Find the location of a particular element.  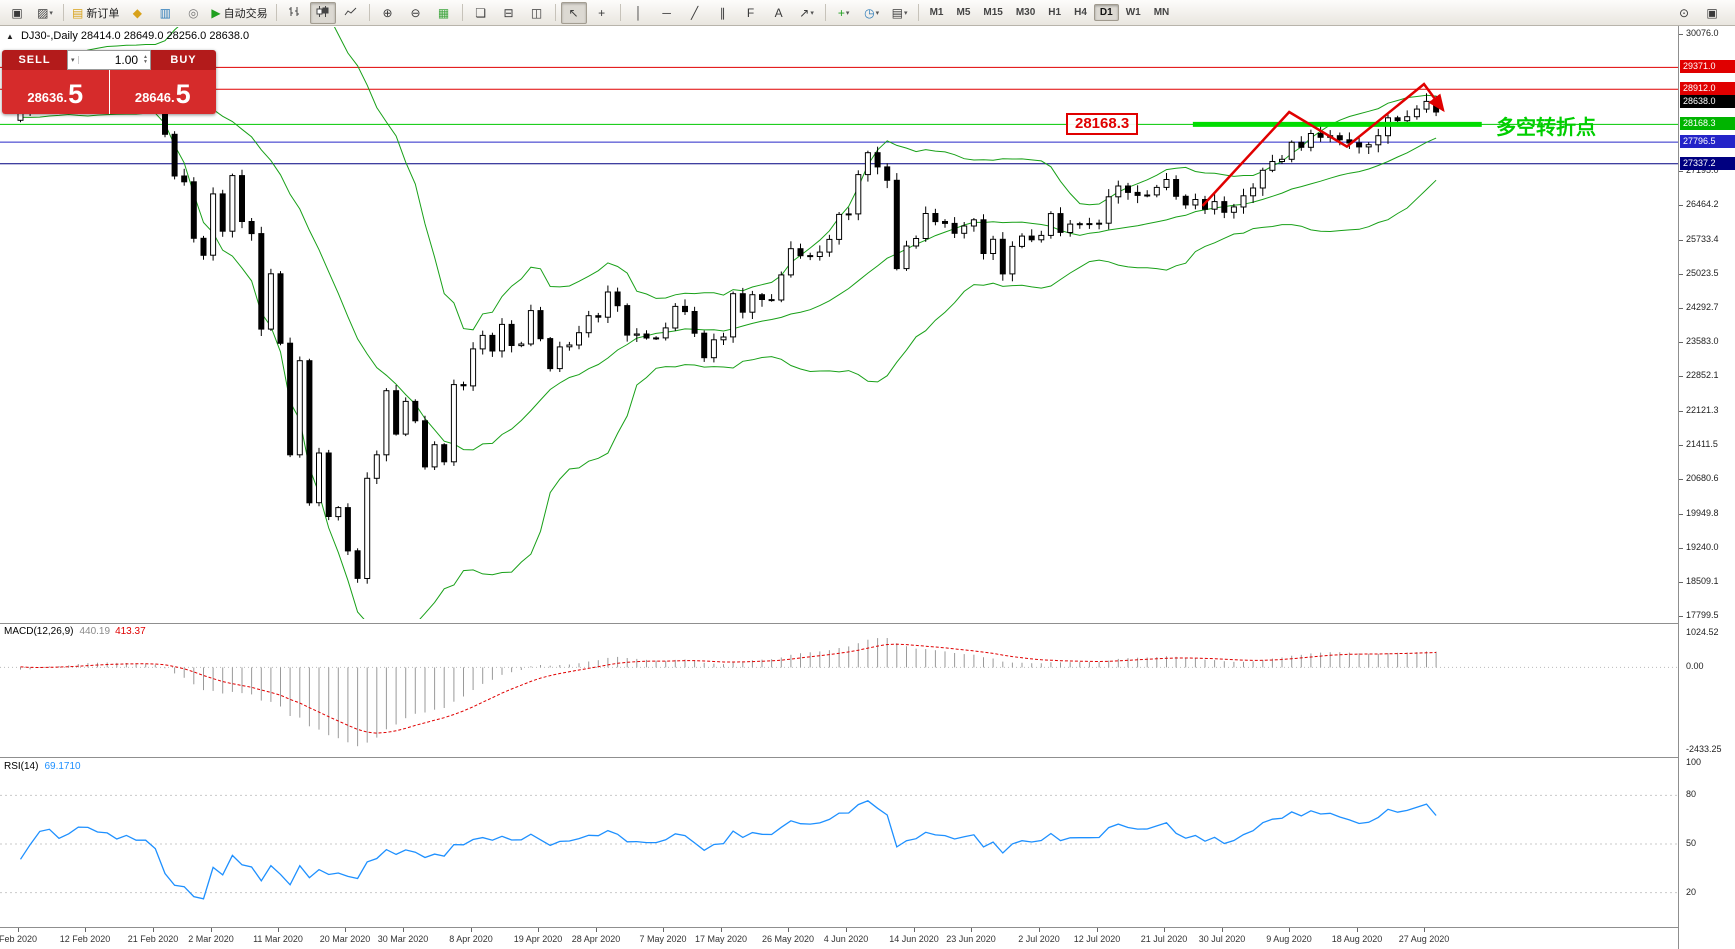

autotrading-button: ▶ 自动交易 is located at coordinates (239, 13).